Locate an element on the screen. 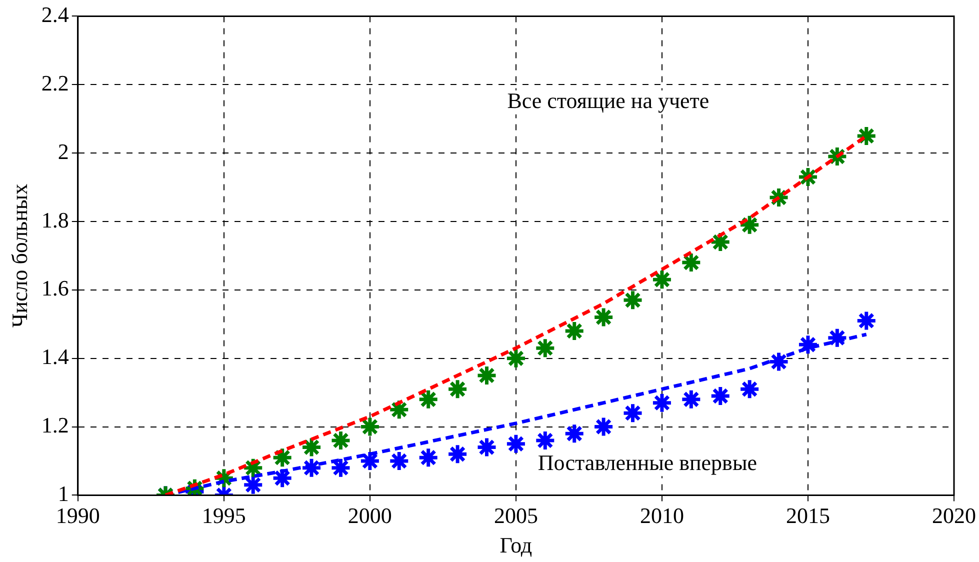  x-tick-label: 1990 is located at coordinates (78, 515).